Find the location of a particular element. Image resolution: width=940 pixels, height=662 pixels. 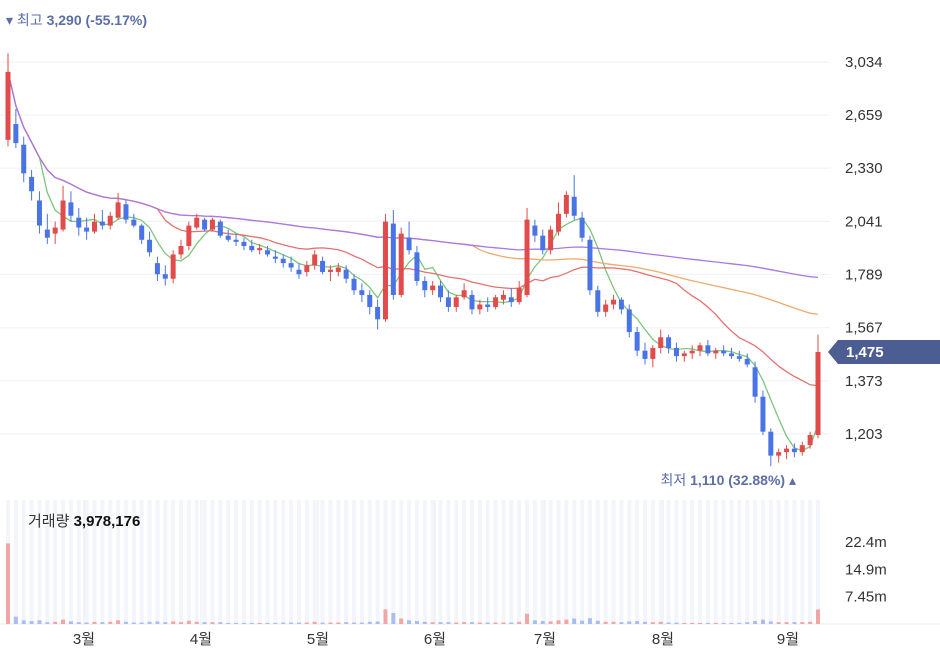

month-label: 7월 is located at coordinates (545, 639).